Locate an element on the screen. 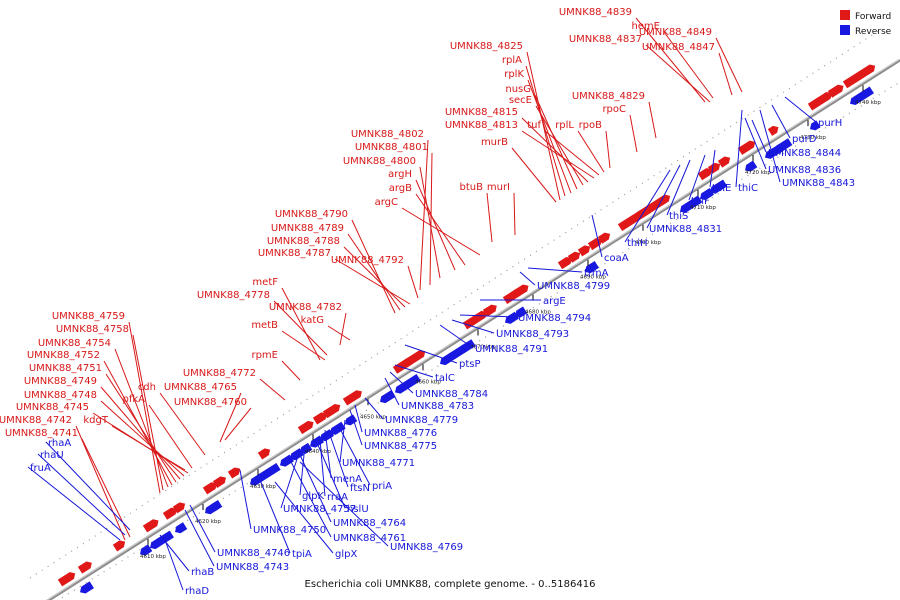 The height and width of the screenshot is (600, 900). tick-label: 4660 kbp is located at coordinates (428, 382).